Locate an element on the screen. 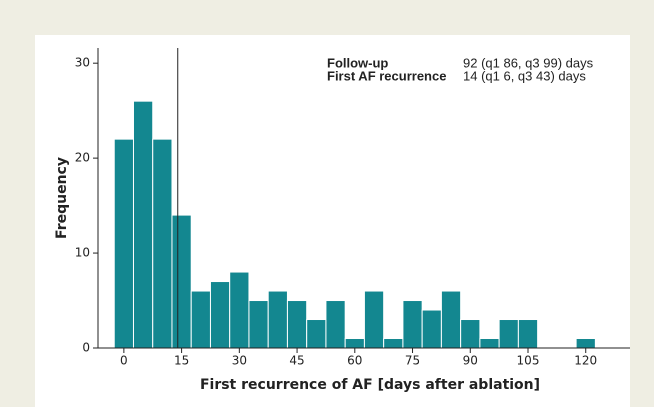  annotation-text: 92 (q1 86, q3 99) days is located at coordinates (528, 62).